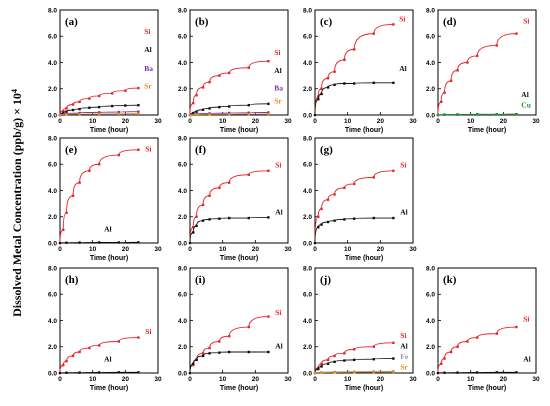 This screenshot has height=406, width=550. I want to click on series-label-al: Al, so click(404, 212).